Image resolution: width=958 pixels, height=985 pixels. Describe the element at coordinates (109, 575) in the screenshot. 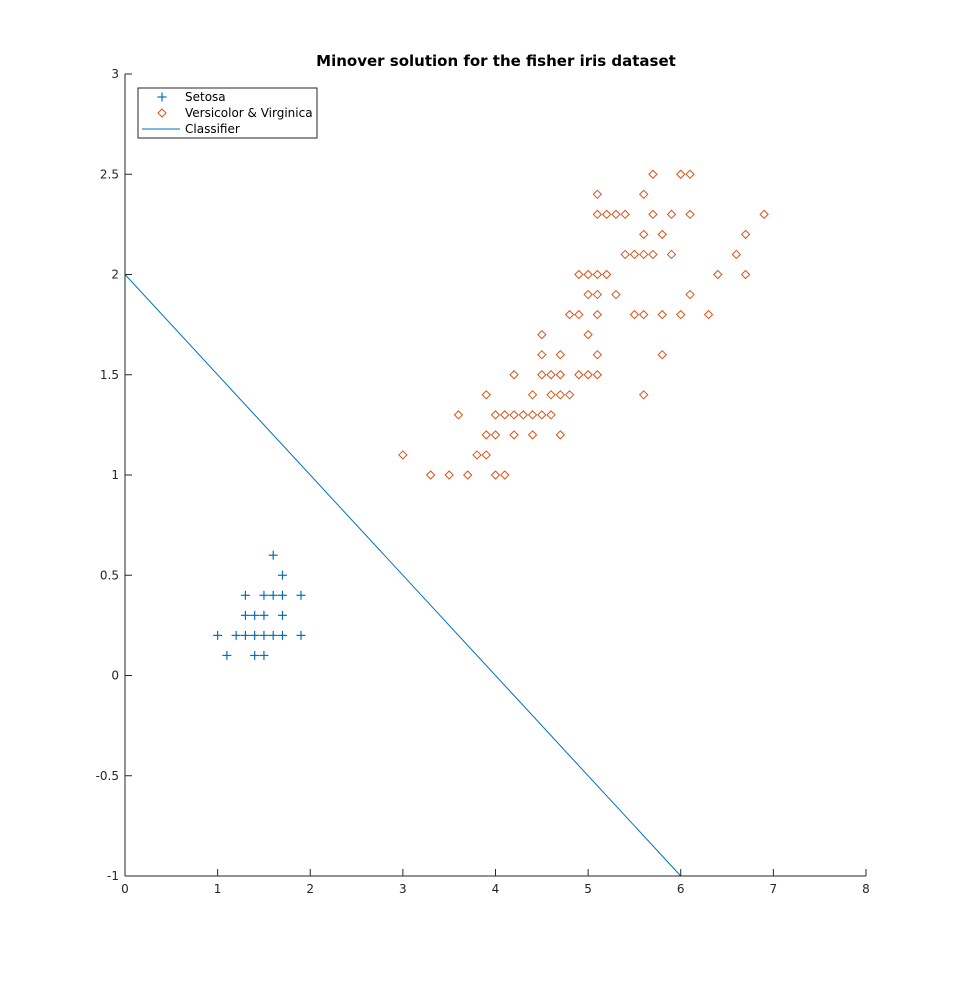

I see `y-tick-label-3: 0.5` at that location.